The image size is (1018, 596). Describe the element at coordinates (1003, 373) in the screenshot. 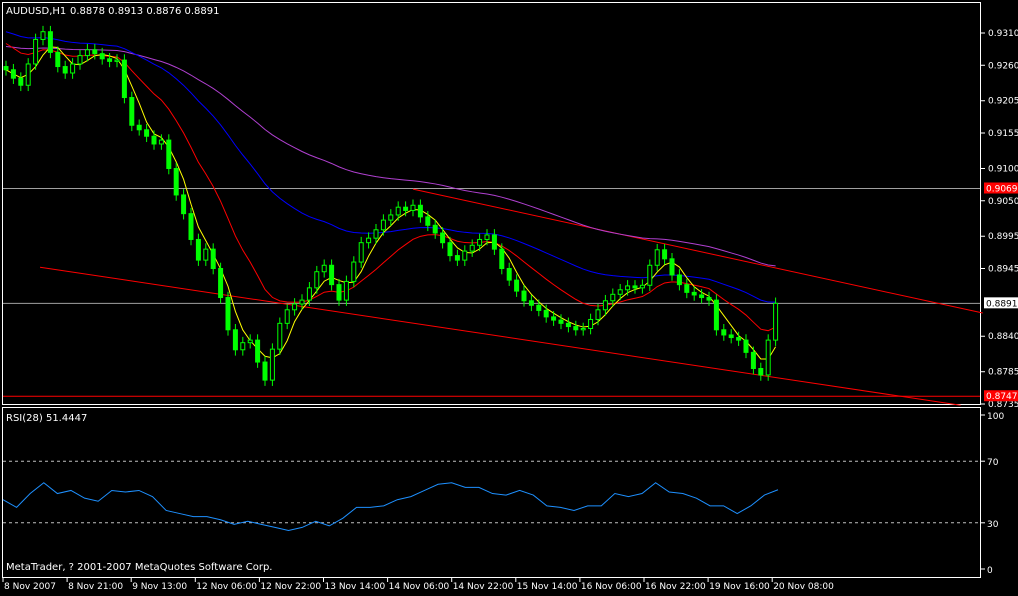

I see `price-tick-label: 0.8785` at that location.